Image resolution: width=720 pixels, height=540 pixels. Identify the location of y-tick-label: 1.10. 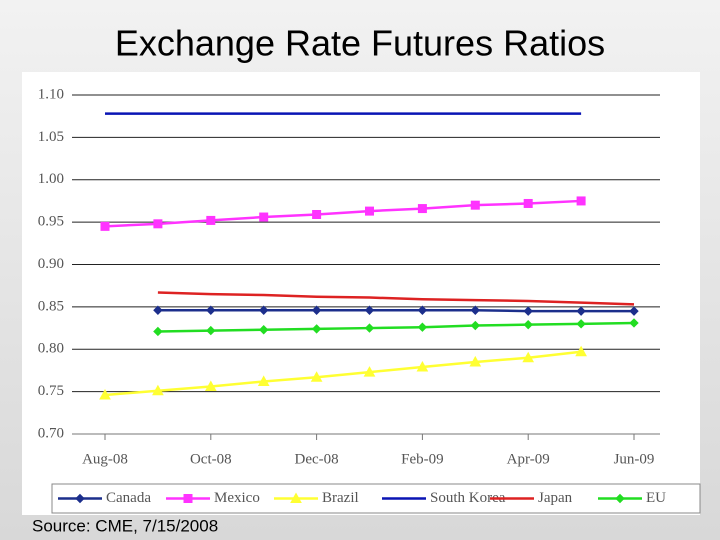
(51, 94).